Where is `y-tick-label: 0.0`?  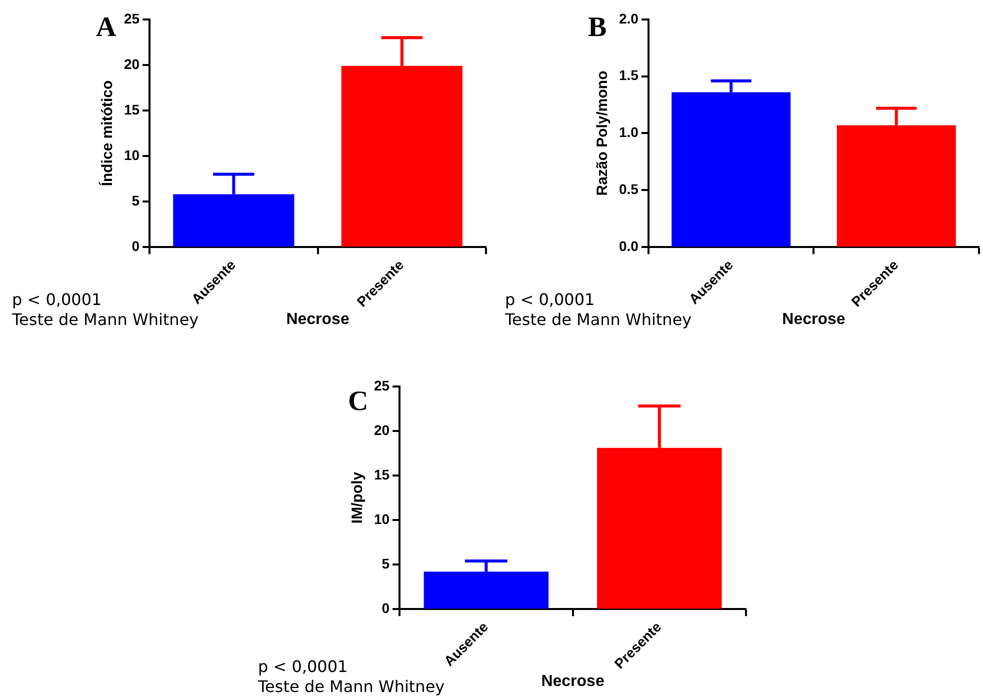 y-tick-label: 0.0 is located at coordinates (628, 246).